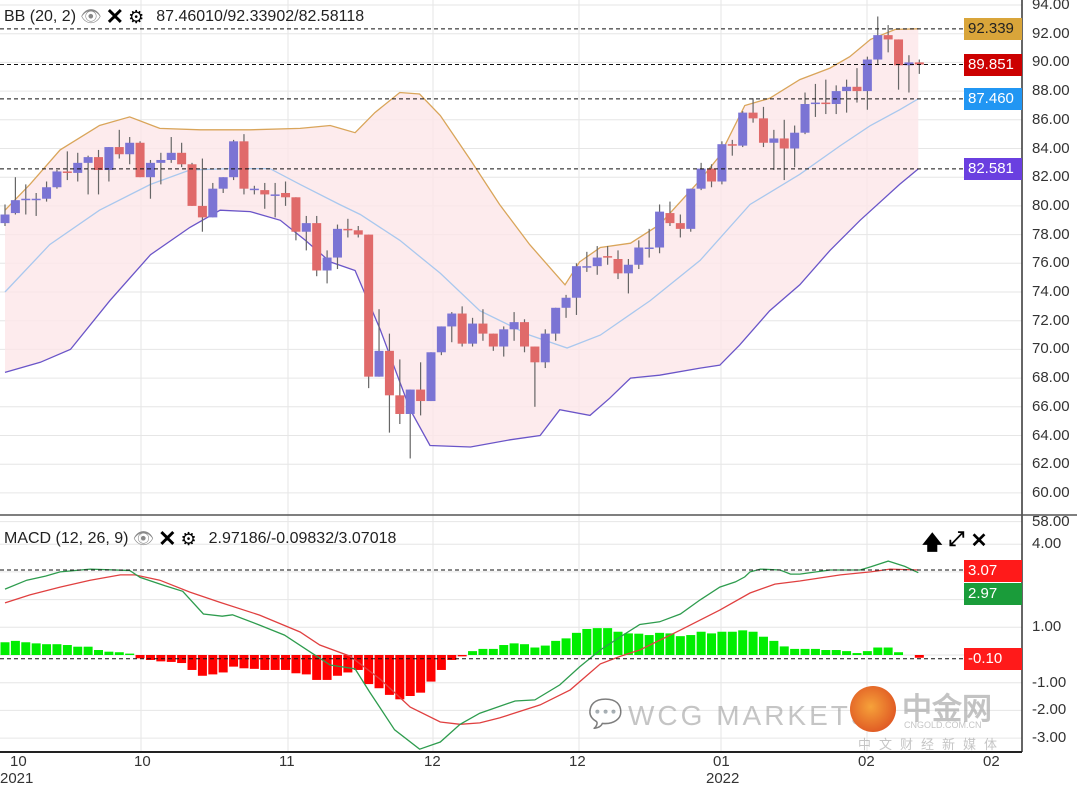  I want to click on macd-badge: 2.97, so click(993, 593).